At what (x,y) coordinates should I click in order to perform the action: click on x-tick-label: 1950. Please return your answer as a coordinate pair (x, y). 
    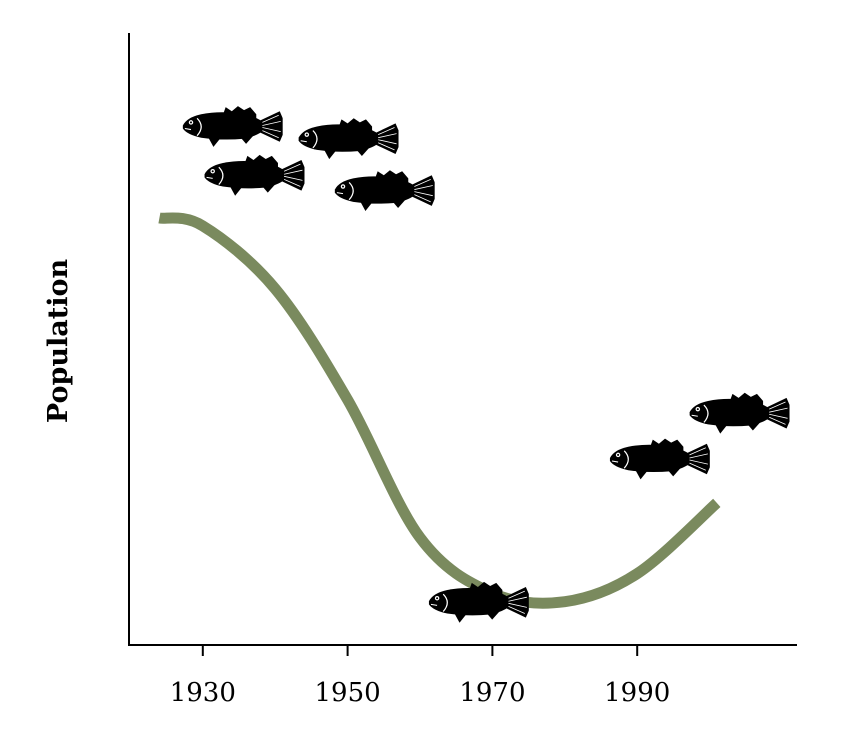
    Looking at the image, I should click on (348, 693).